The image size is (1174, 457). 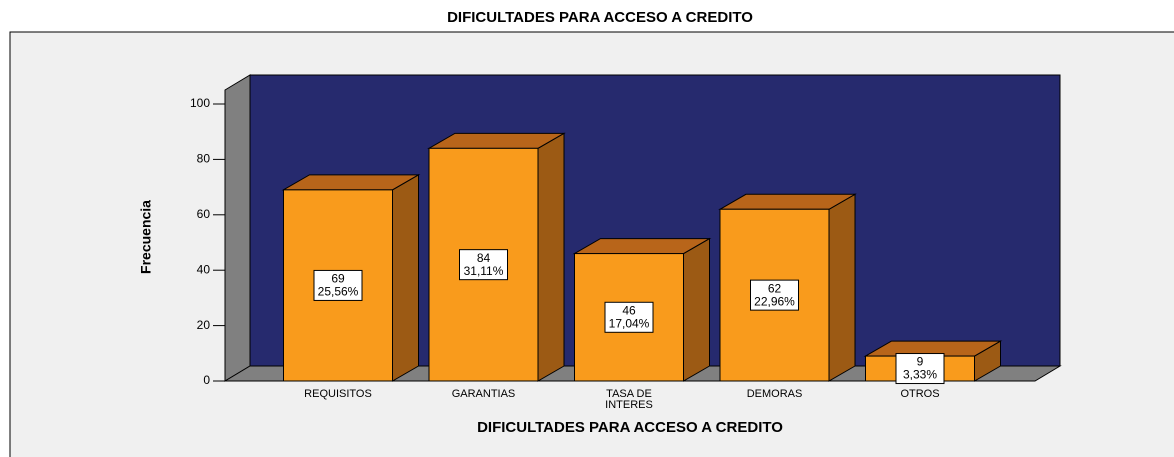 What do you see at coordinates (630, 427) in the screenshot?
I see `x-axis-title: DIFICULTADES PARA ACCESO A CREDITO` at bounding box center [630, 427].